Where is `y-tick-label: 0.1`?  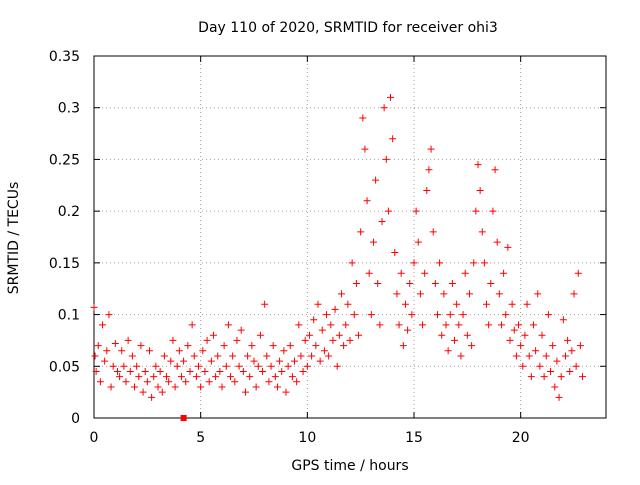
y-tick-label: 0.1 is located at coordinates (69, 316).